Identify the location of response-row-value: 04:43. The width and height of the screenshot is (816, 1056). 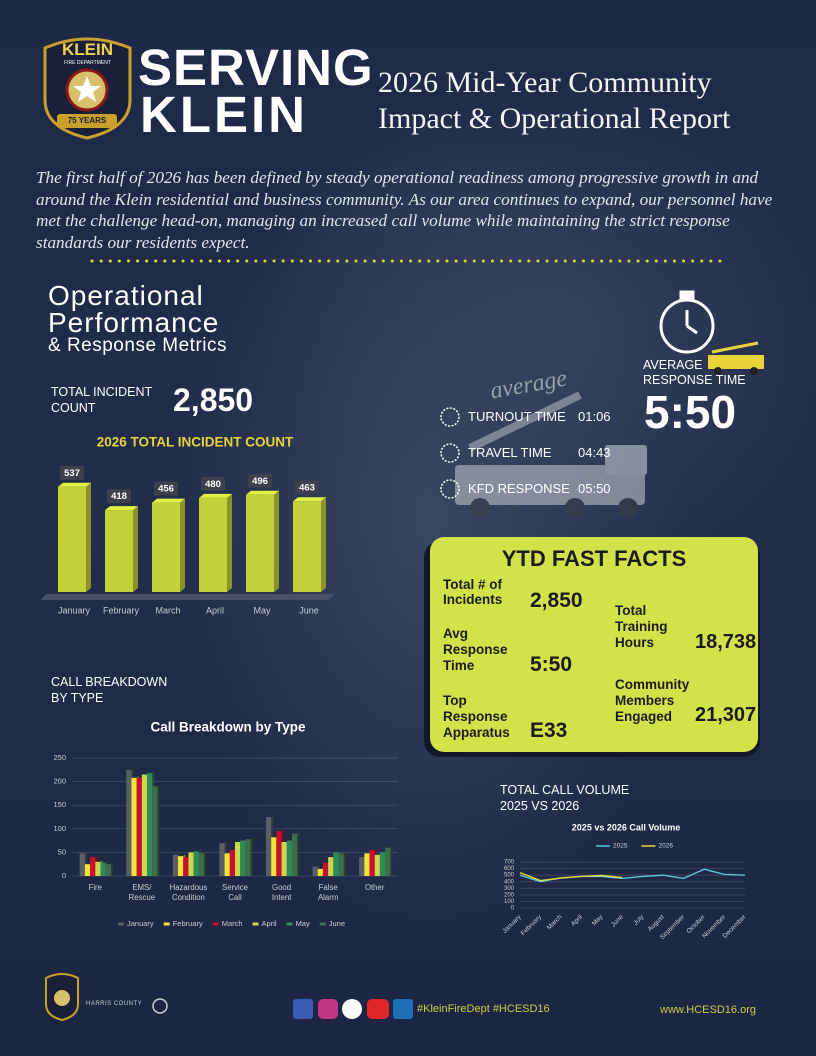
(594, 452).